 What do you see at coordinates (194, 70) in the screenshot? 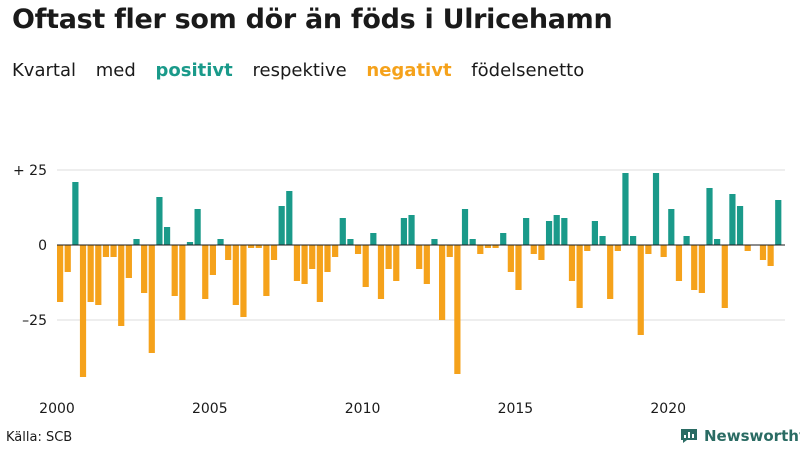
I see `subtitle-positive-label: positivt` at bounding box center [194, 70].